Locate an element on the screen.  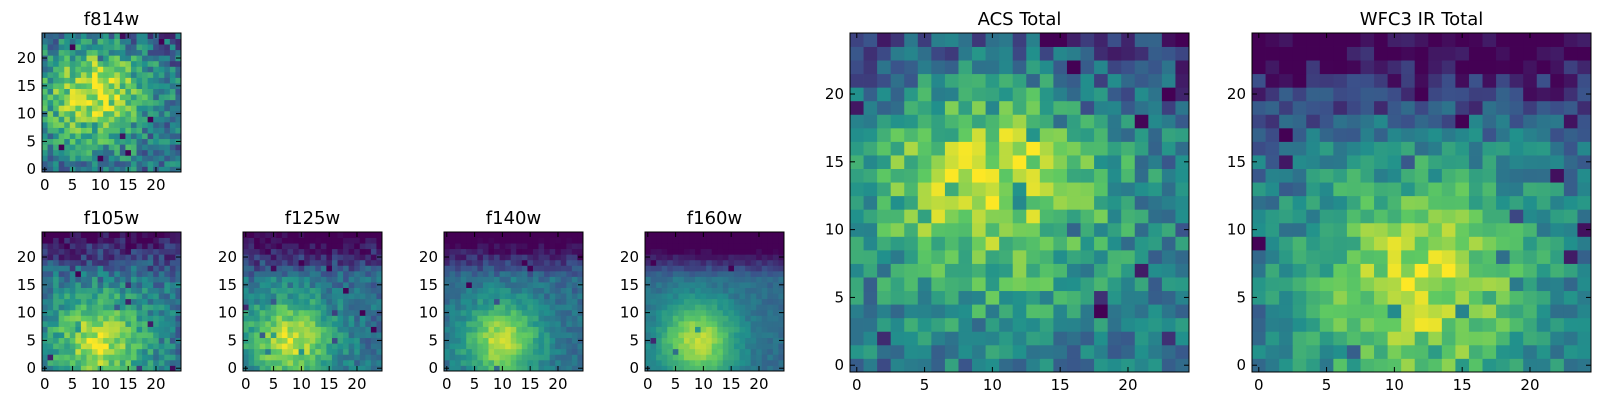
x-tick-label: 15 is located at coordinates (1462, 385).